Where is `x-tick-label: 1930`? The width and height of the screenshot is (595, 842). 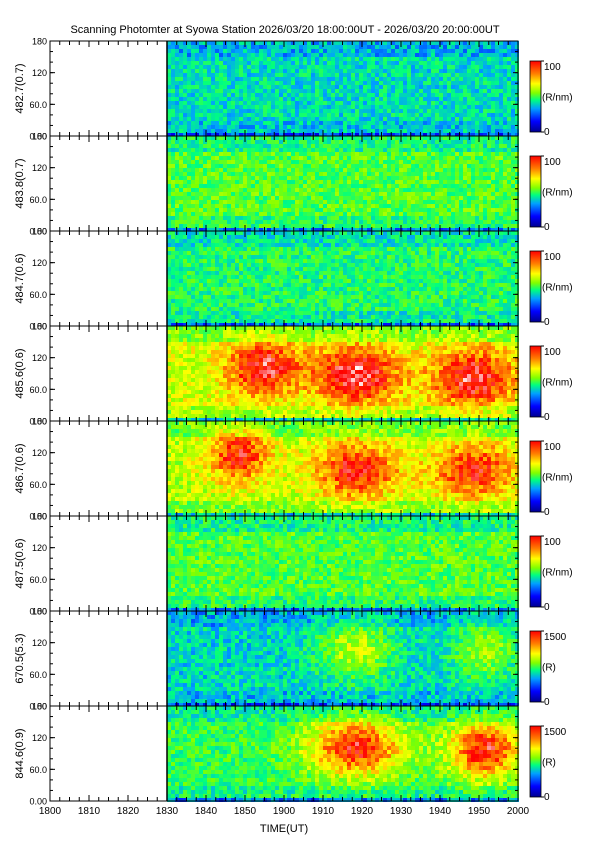 x-tick-label: 1930 is located at coordinates (401, 811).